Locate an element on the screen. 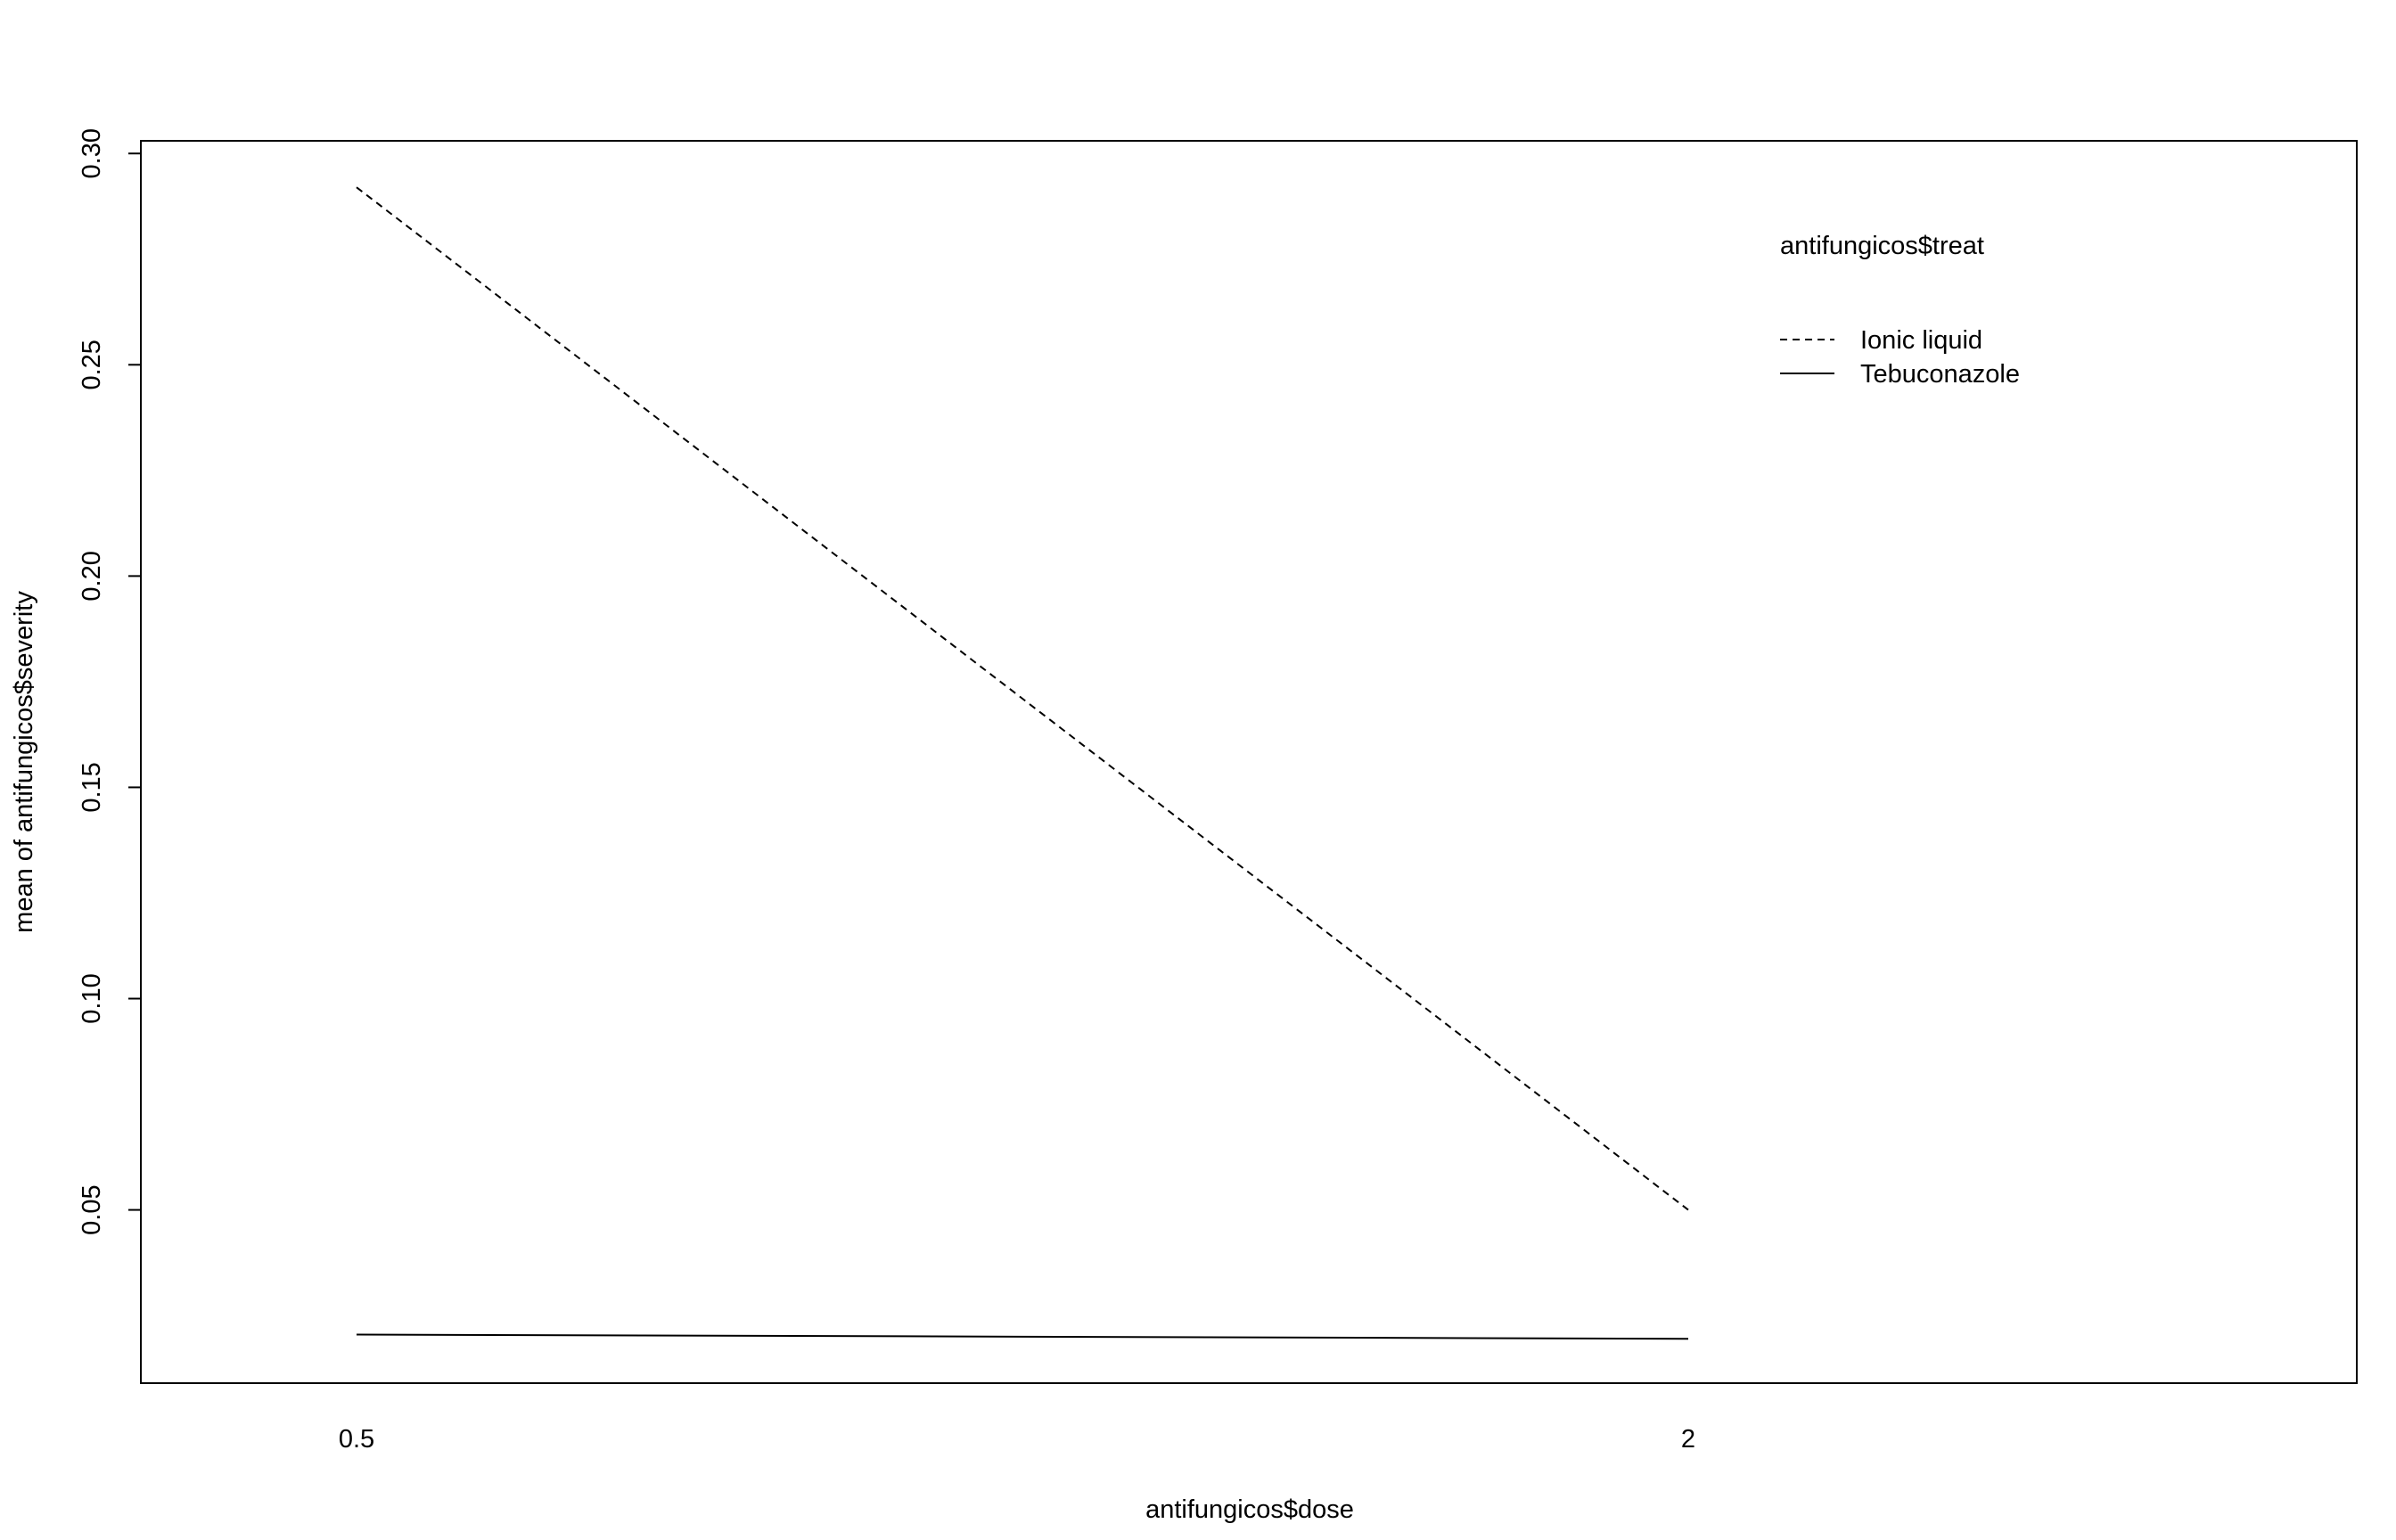 The height and width of the screenshot is (1540, 2396). y-axis: 0.05 0.10 0.15 0.20 0.25 0.30 is located at coordinates (109, 681).